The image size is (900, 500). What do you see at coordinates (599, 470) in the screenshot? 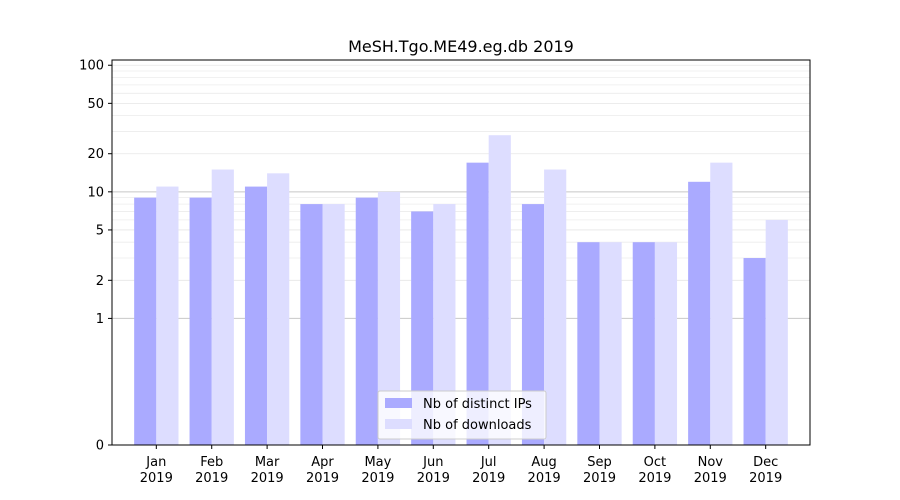
I see `x-tick-label: Sep 2019` at bounding box center [599, 470].